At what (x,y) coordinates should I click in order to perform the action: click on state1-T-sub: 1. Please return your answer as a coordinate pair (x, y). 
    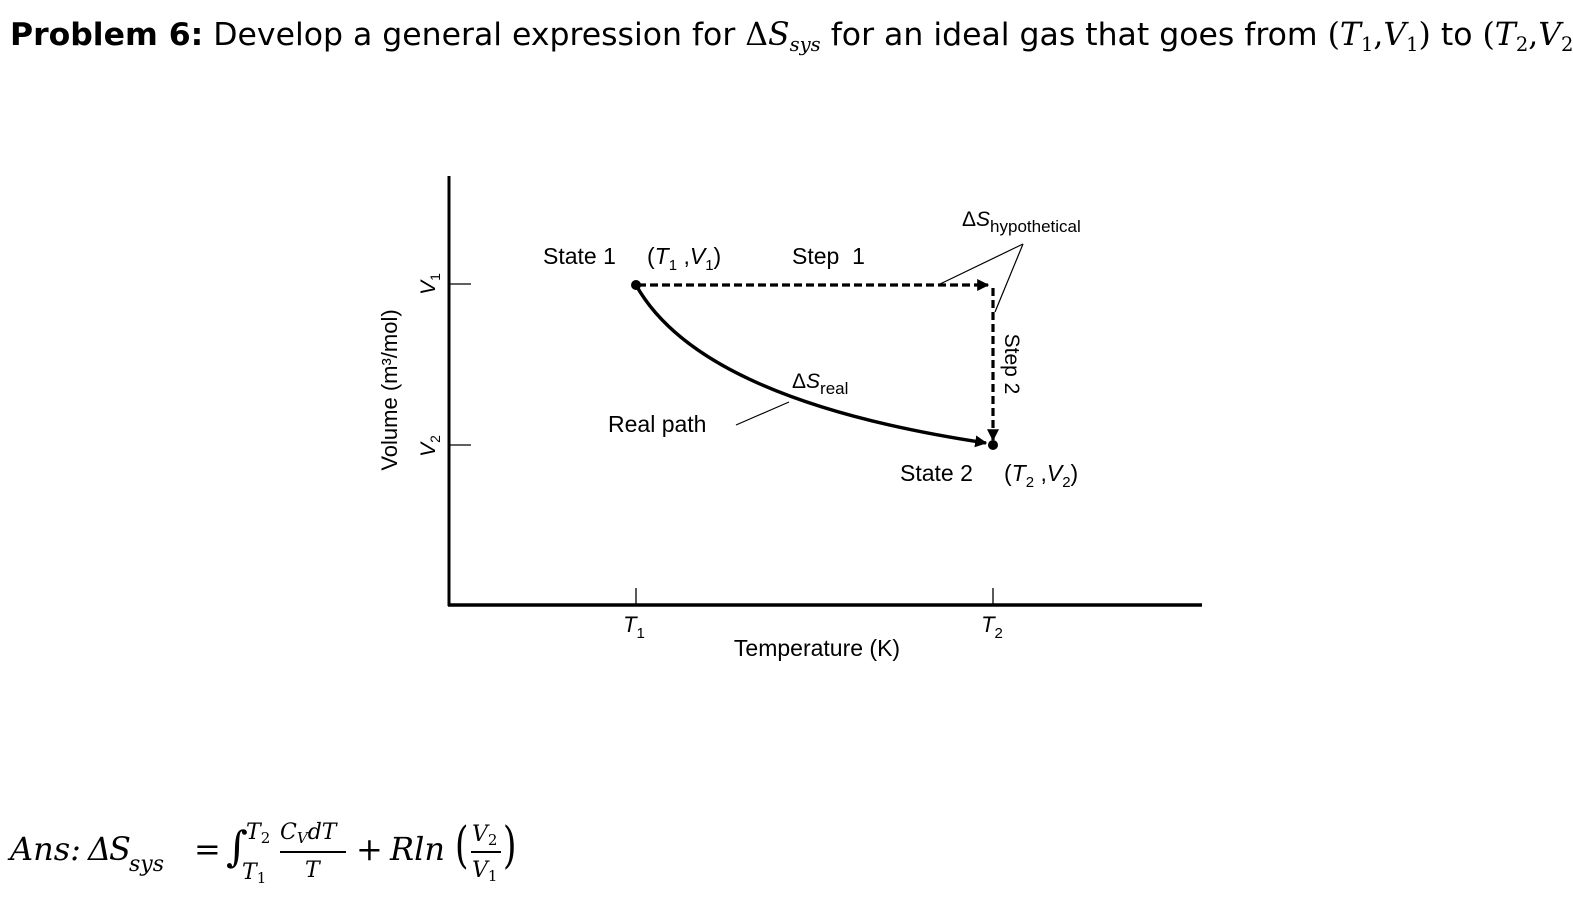
    Looking at the image, I should click on (1367, 45).